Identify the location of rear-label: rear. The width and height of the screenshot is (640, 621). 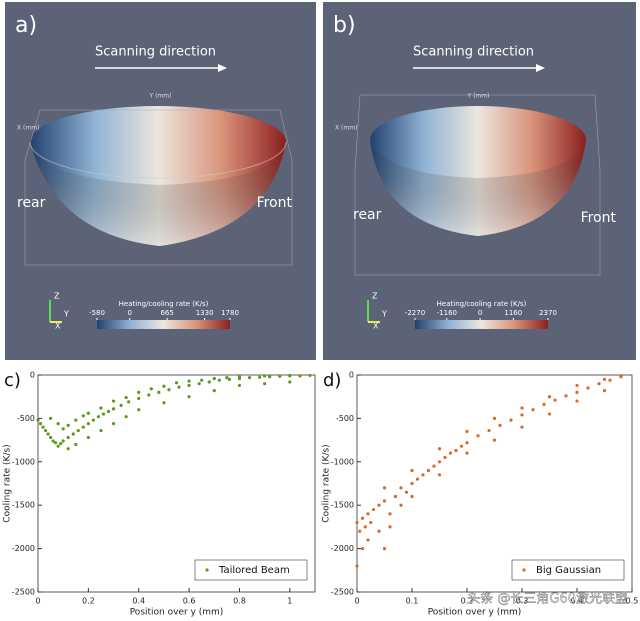
(31, 203).